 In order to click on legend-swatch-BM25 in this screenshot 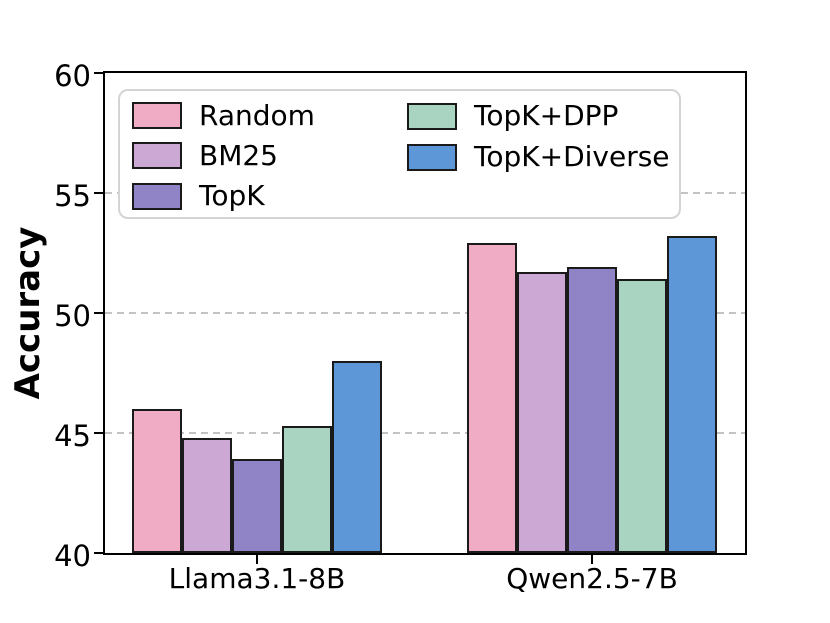, I will do `click(157, 156)`.